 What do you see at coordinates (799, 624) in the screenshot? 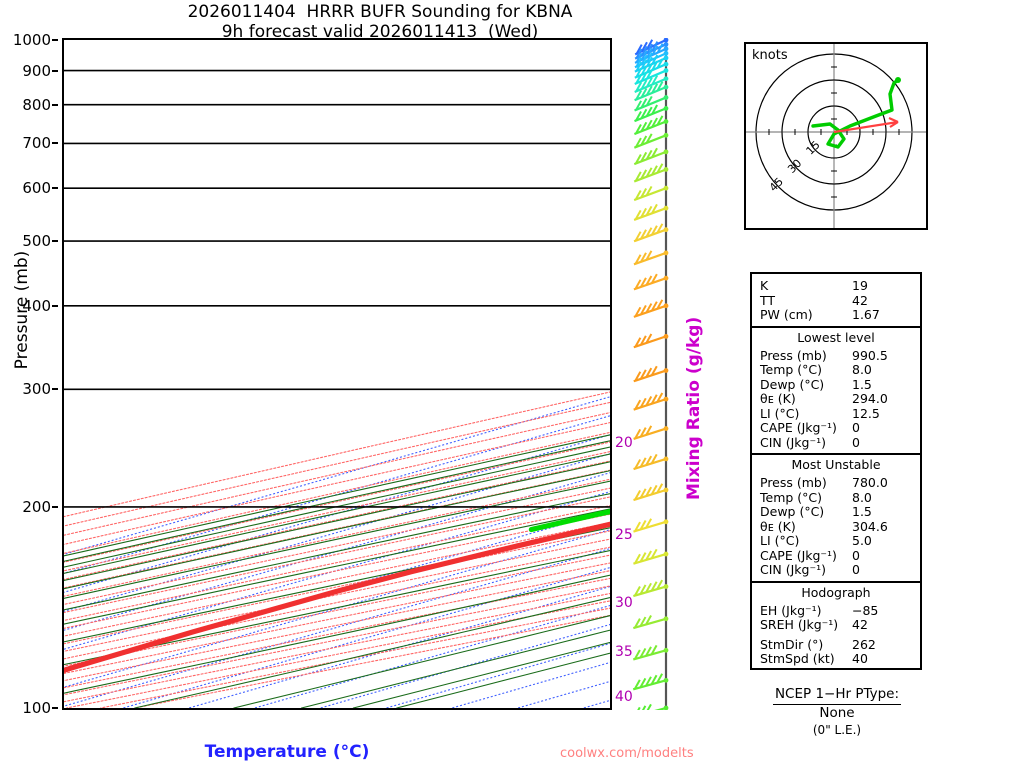
I see `data-row-key: SREH (Jkg⁻¹)` at bounding box center [799, 624].